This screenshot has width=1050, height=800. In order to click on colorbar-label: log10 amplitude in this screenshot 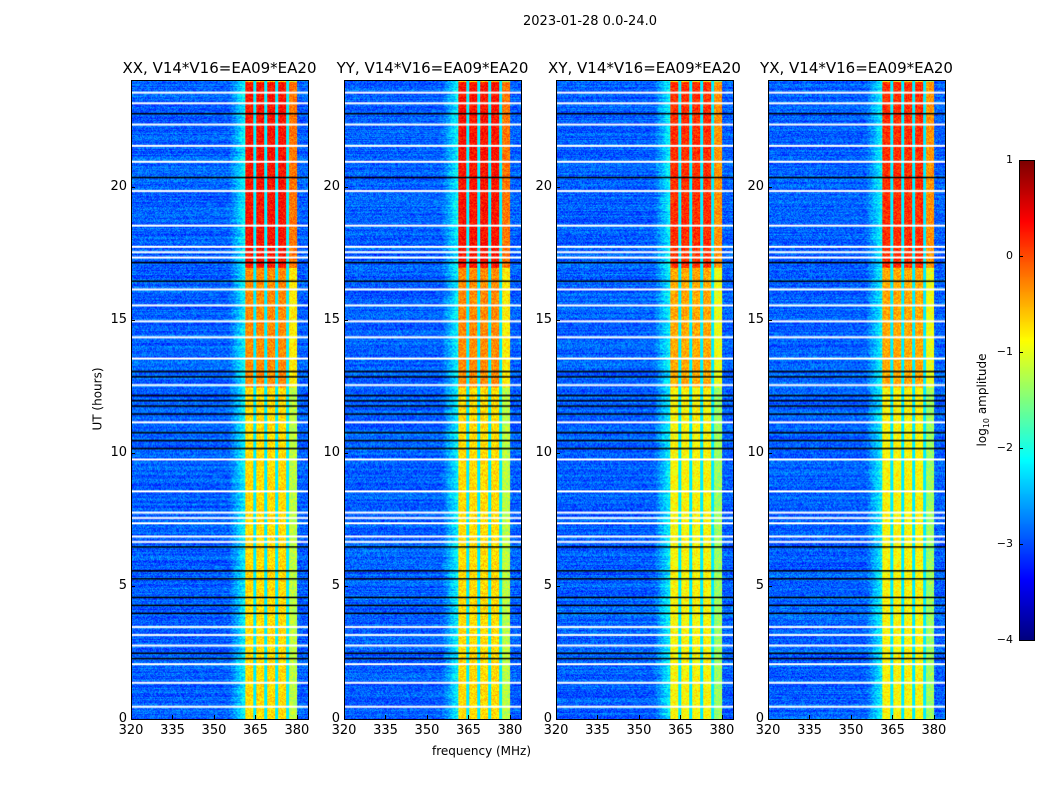, I will do `click(983, 400)`.